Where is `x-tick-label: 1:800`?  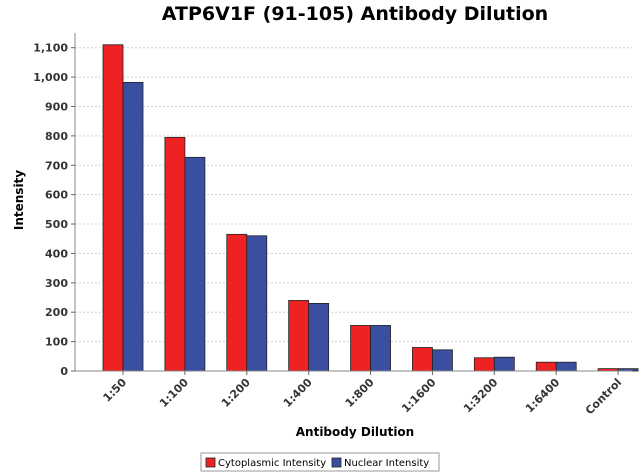
x-tick-label: 1:800 is located at coordinates (360, 393).